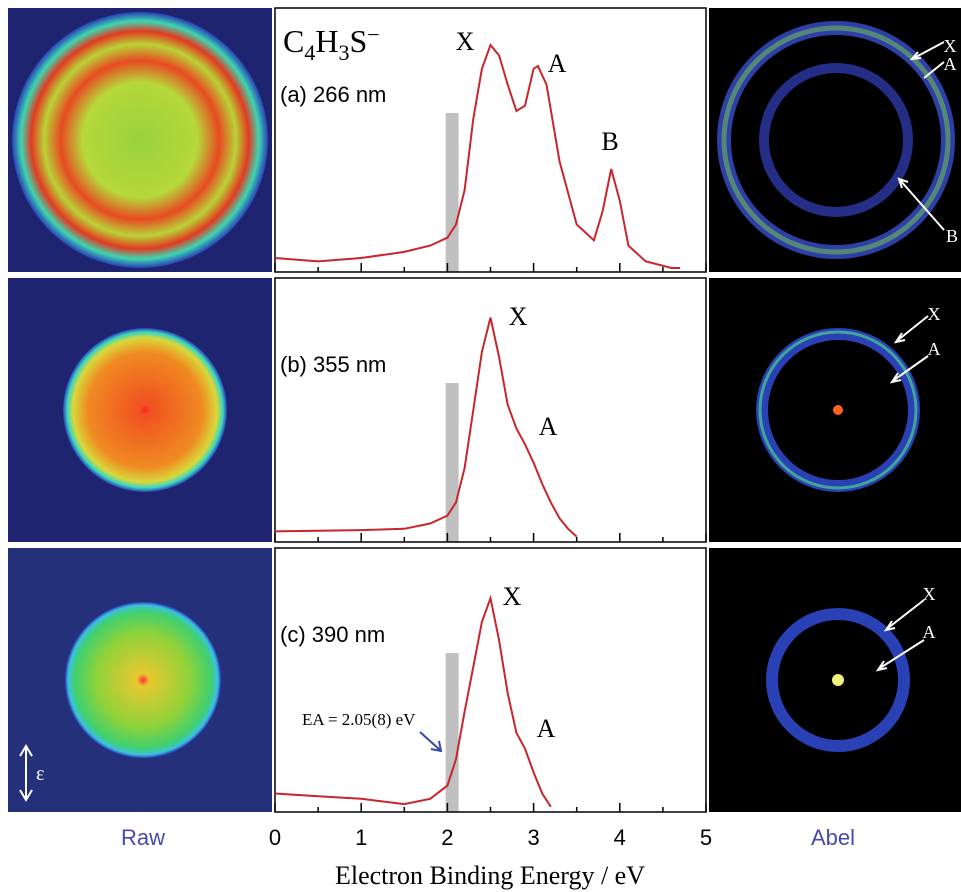 The height and width of the screenshot is (892, 961). Describe the element at coordinates (333, 94) in the screenshot. I see `panel-title: (a) 266 nm` at that location.